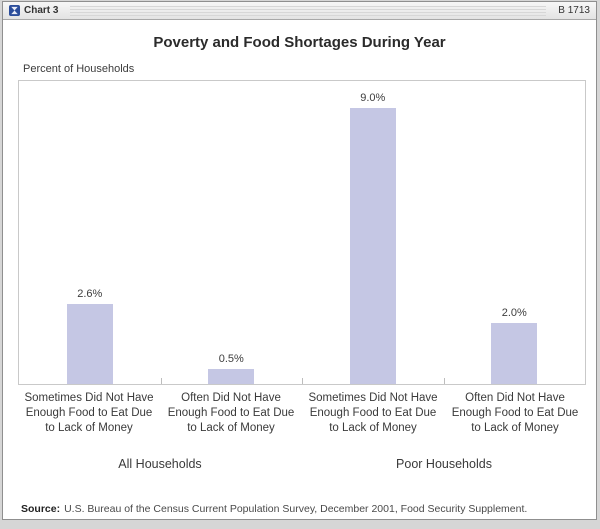 The image size is (600, 529). I want to click on bar-poor-often, so click(514, 353).